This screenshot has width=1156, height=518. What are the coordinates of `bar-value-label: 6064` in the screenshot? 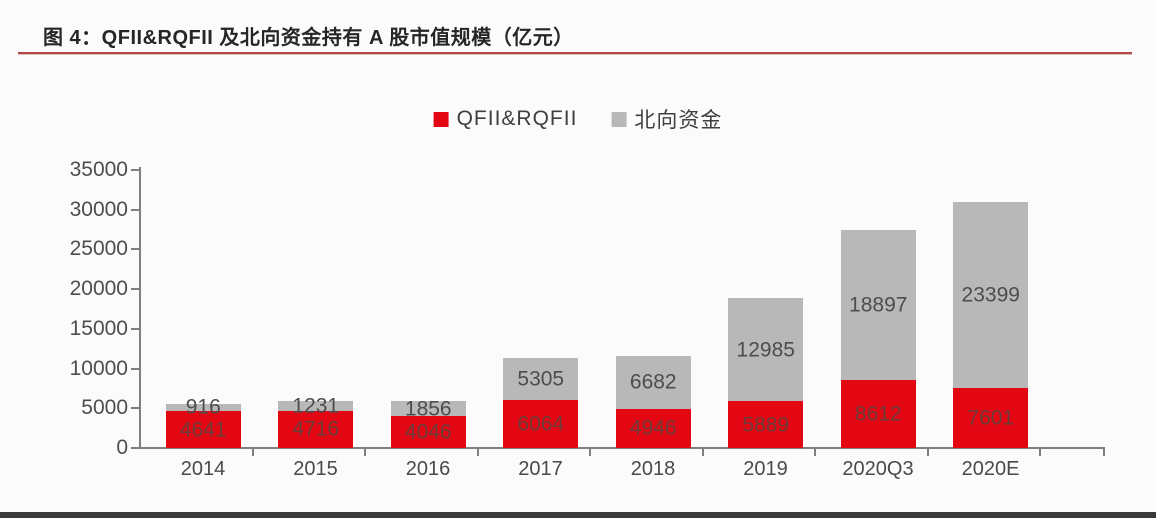 It's located at (541, 424).